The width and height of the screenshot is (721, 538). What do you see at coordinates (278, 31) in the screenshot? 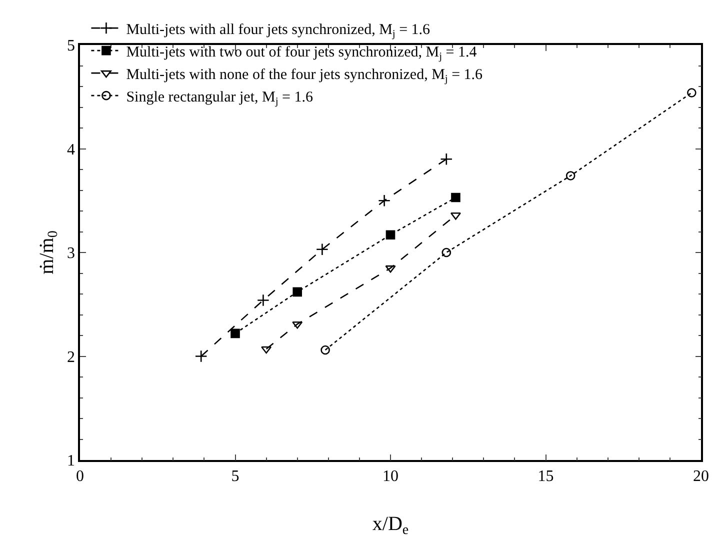
I see `legend-label: Multi-jets with all four jets synchronized, M$_{j}$ = 1.6` at bounding box center [278, 31].